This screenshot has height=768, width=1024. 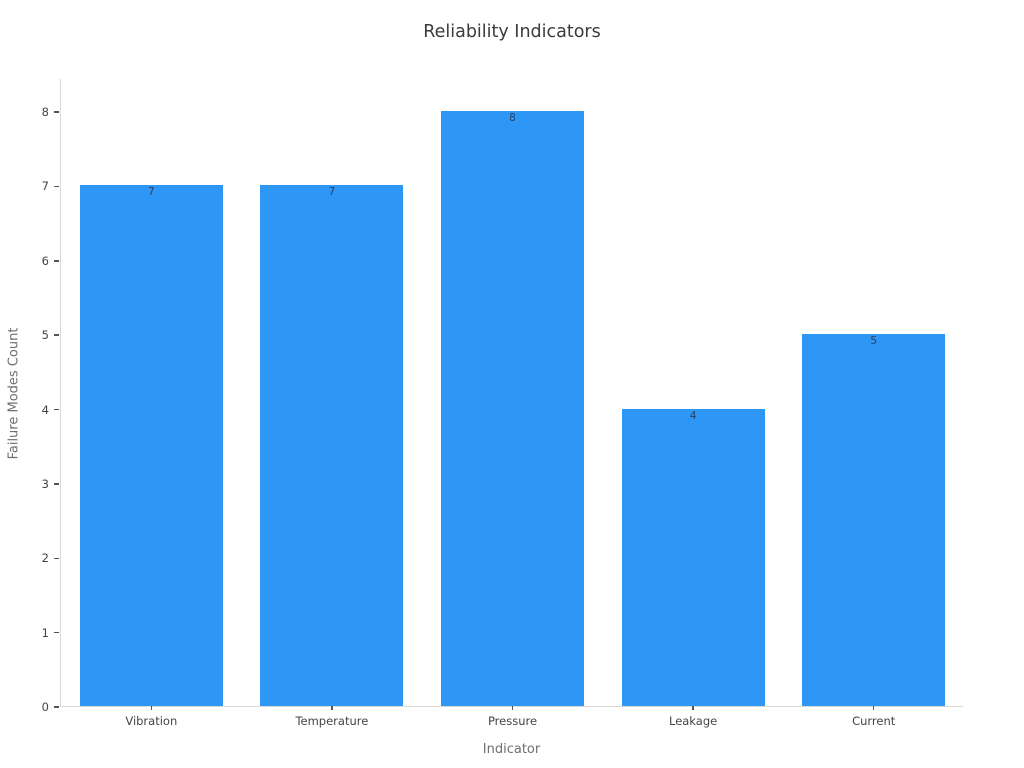 What do you see at coordinates (45, 483) in the screenshot?
I see `y-tick-label: 3` at bounding box center [45, 483].